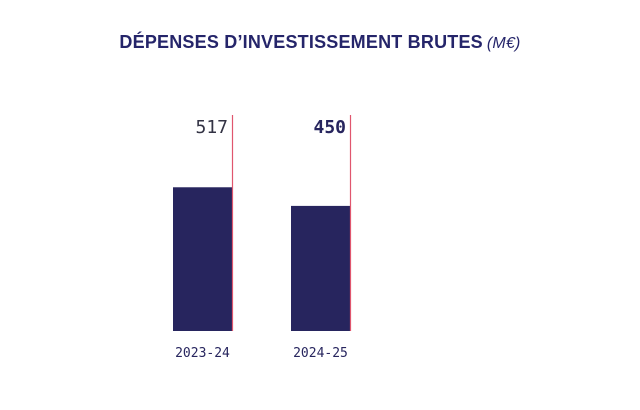  What do you see at coordinates (329, 127) in the screenshot?
I see `value-label-2024-25: 450` at bounding box center [329, 127].